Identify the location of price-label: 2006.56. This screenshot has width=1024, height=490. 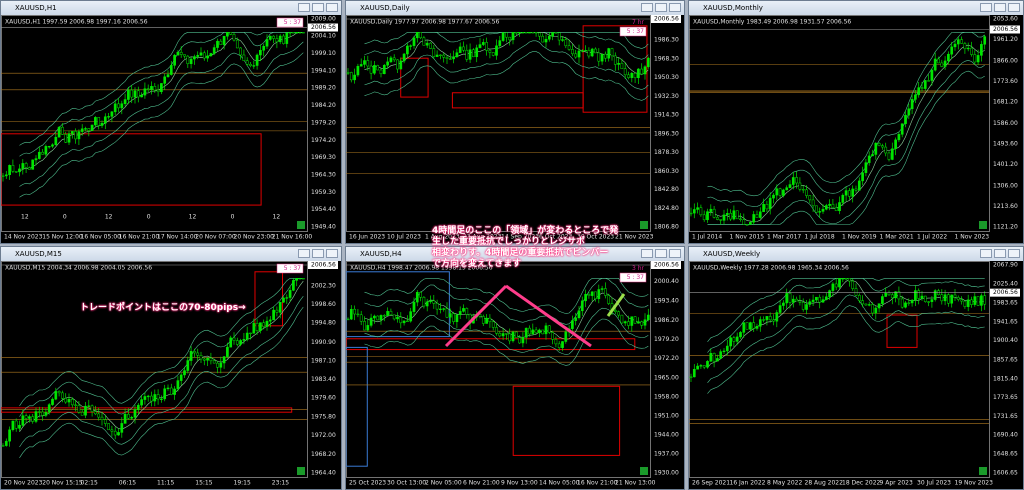
(323, 27).